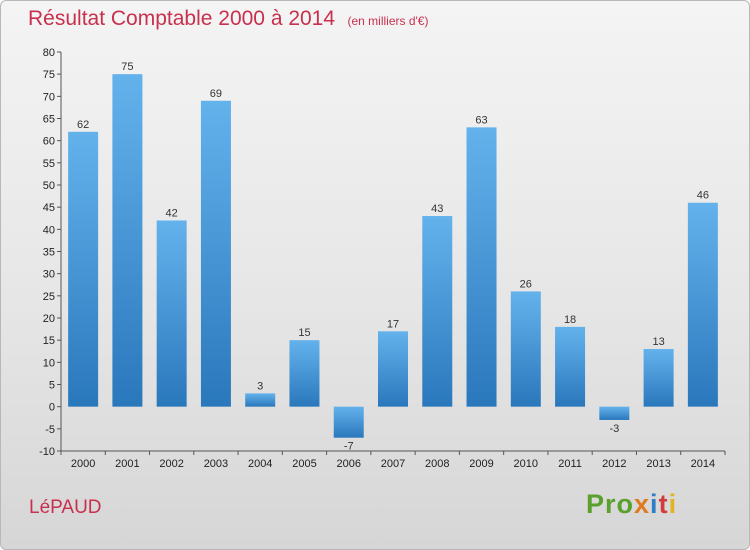 The height and width of the screenshot is (550, 750). What do you see at coordinates (658, 464) in the screenshot?
I see `x-tick-label: 2013` at bounding box center [658, 464].